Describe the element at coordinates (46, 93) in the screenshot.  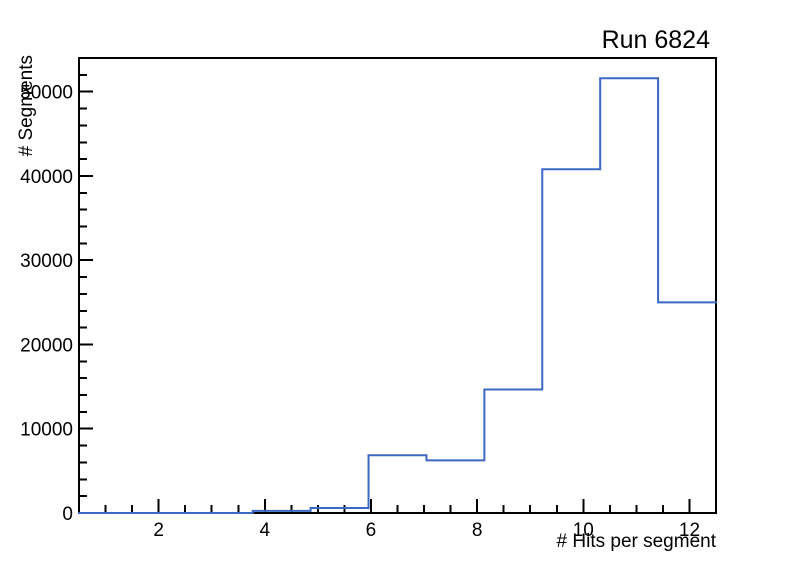
I see `y-tick-label: 50000` at that location.